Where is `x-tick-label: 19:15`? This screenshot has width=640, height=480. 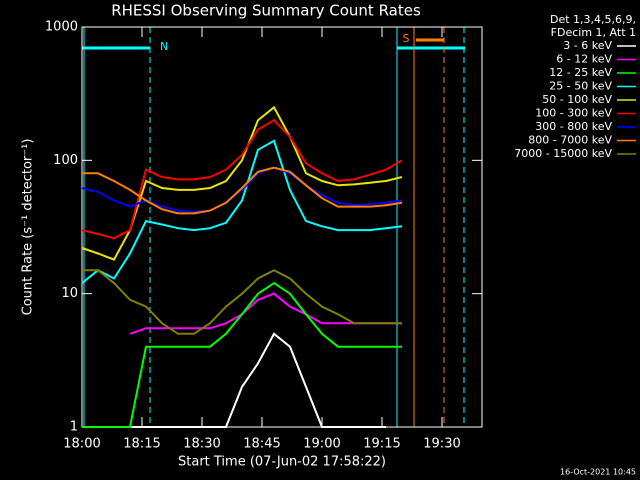 x-tick-label: 19:15 is located at coordinates (381, 444).